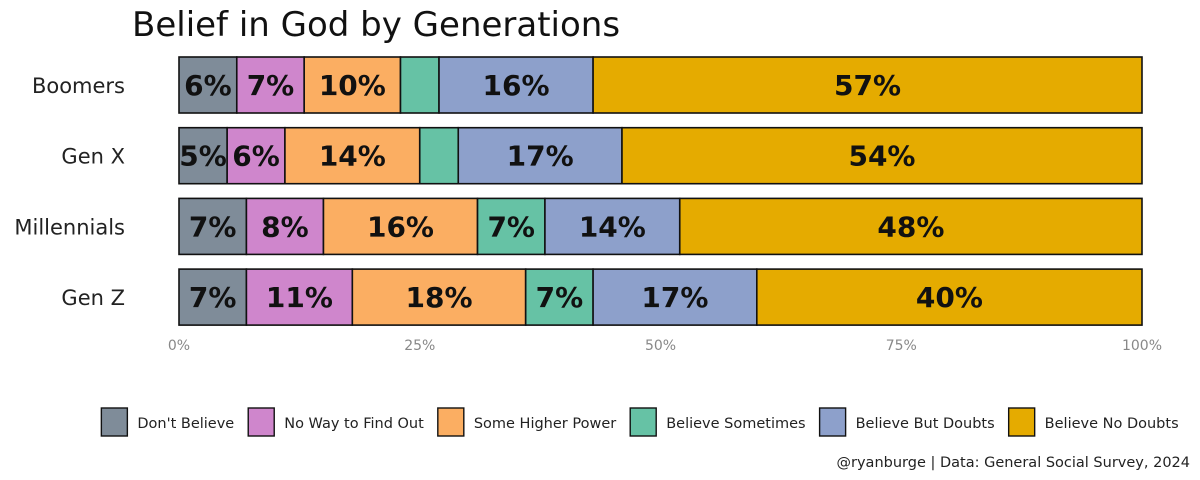 The height and width of the screenshot is (480, 1200). I want to click on x-tick-label: 0%, so click(179, 346).